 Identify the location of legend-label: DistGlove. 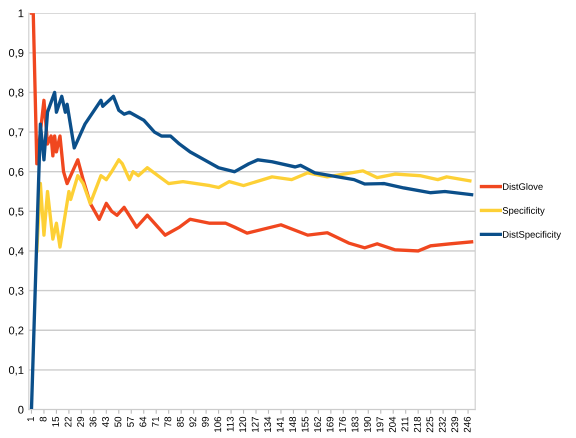
(523, 186).